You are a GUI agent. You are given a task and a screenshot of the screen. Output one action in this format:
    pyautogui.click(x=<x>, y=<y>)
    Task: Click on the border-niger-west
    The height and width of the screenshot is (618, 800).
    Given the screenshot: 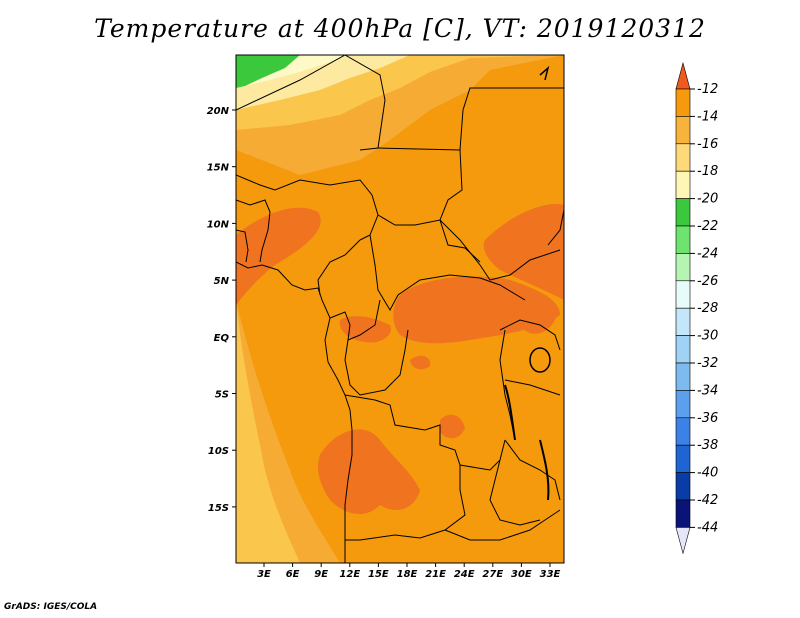 What is the action you would take?
    pyautogui.click(x=365, y=103)
    